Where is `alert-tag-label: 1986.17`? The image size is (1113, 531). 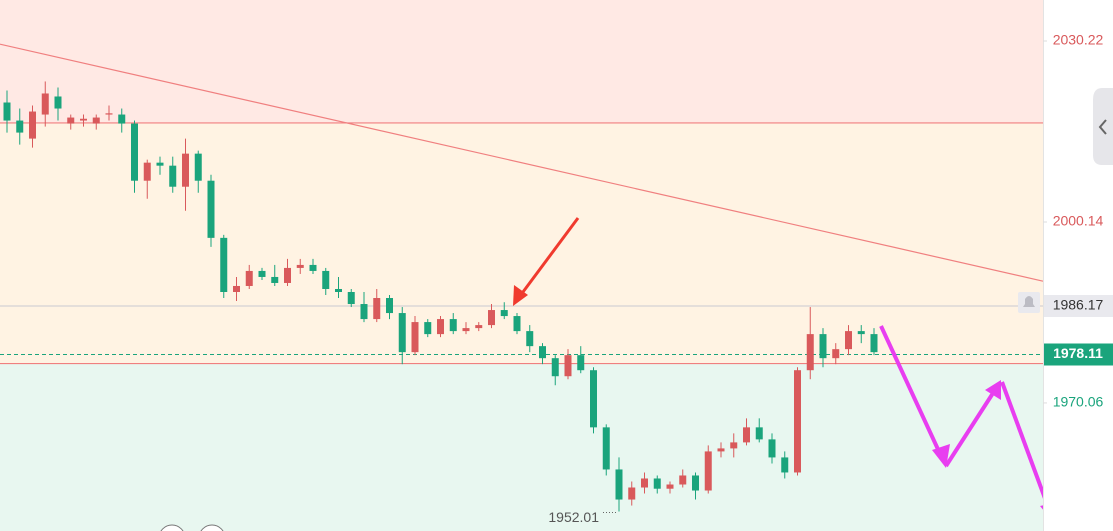 alert-tag-label: 1986.17 is located at coordinates (1078, 305).